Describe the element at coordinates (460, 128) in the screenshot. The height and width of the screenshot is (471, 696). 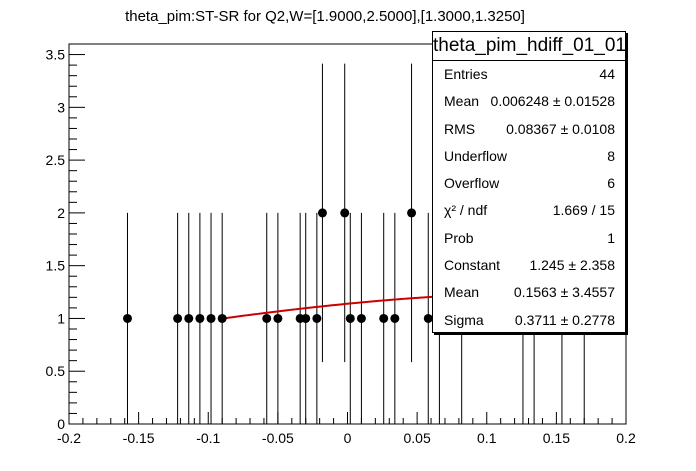
I see `stats-label: RMS` at that location.